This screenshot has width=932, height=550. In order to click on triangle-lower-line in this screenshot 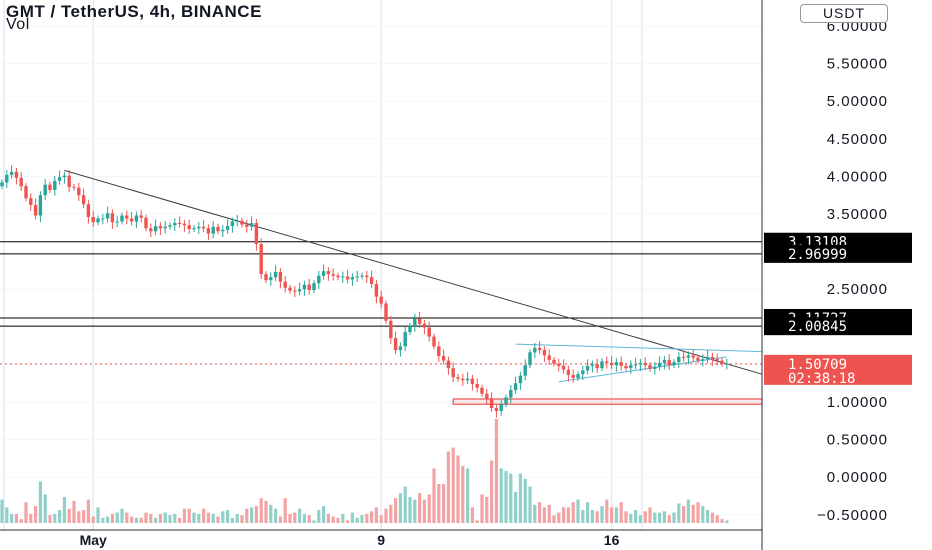, I will do `click(642, 369)`.